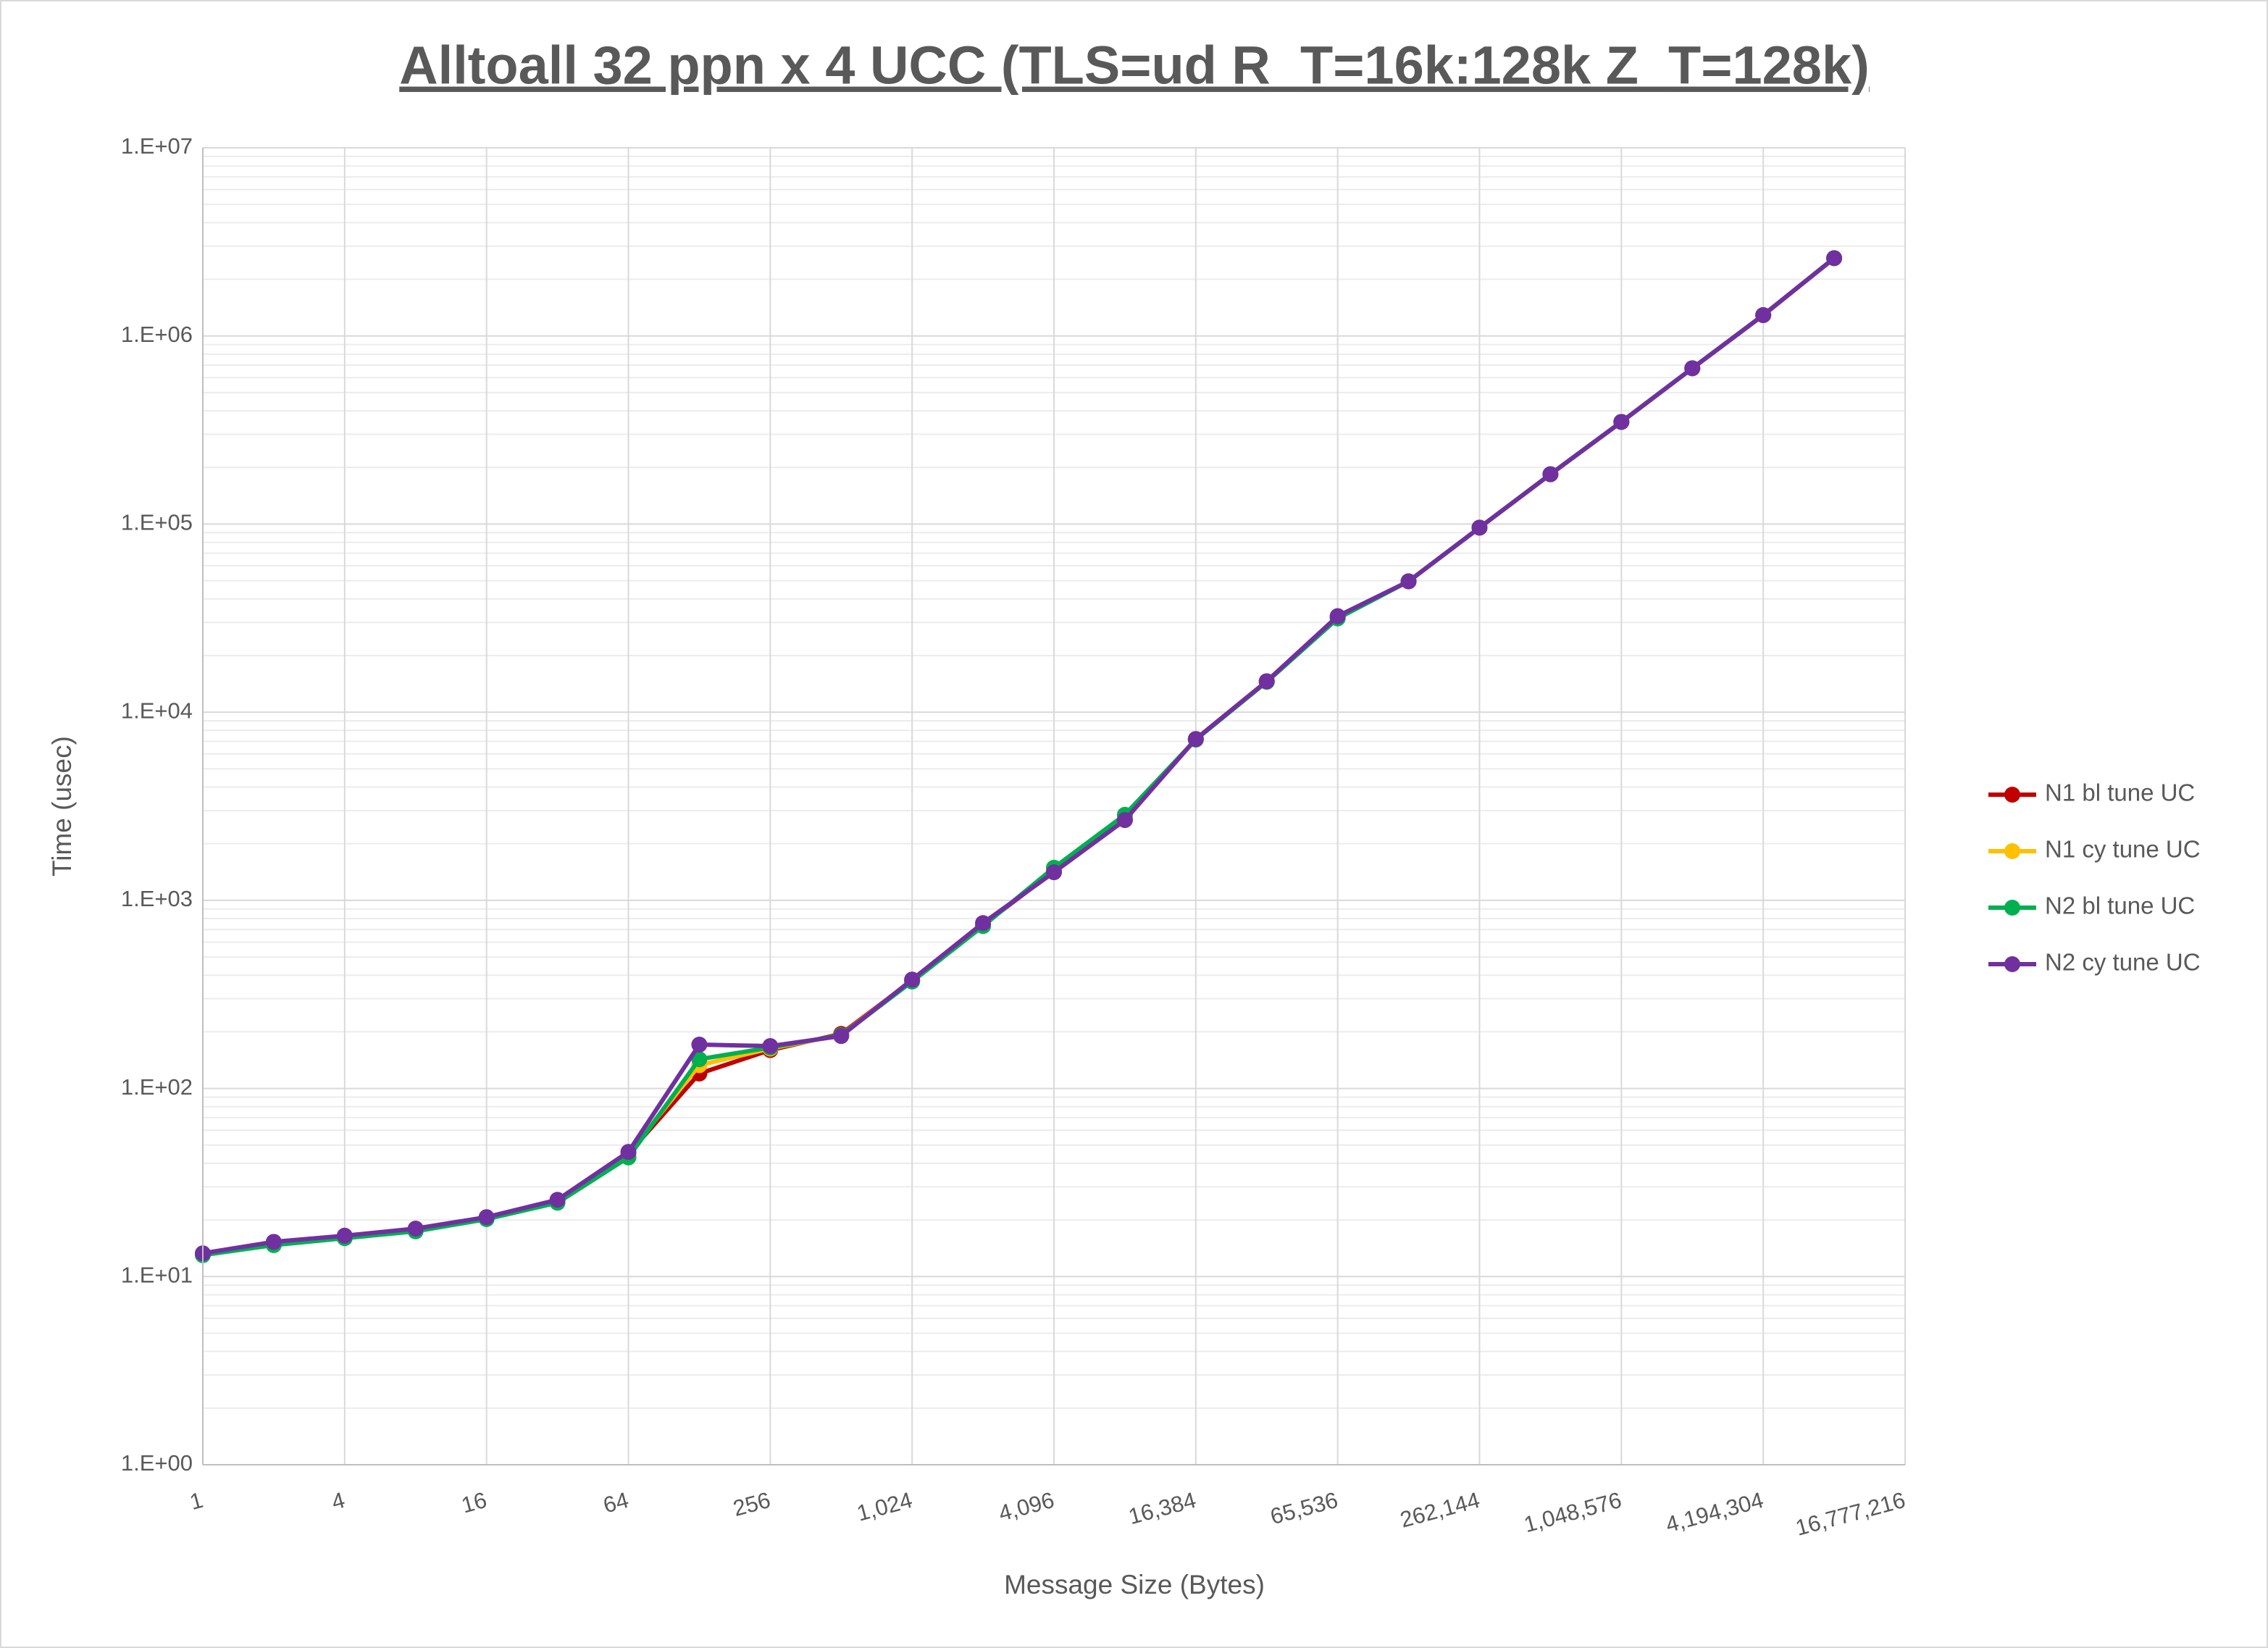 The width and height of the screenshot is (2268, 1648). I want to click on y-tick-label: 1.E+05, so click(157, 522).